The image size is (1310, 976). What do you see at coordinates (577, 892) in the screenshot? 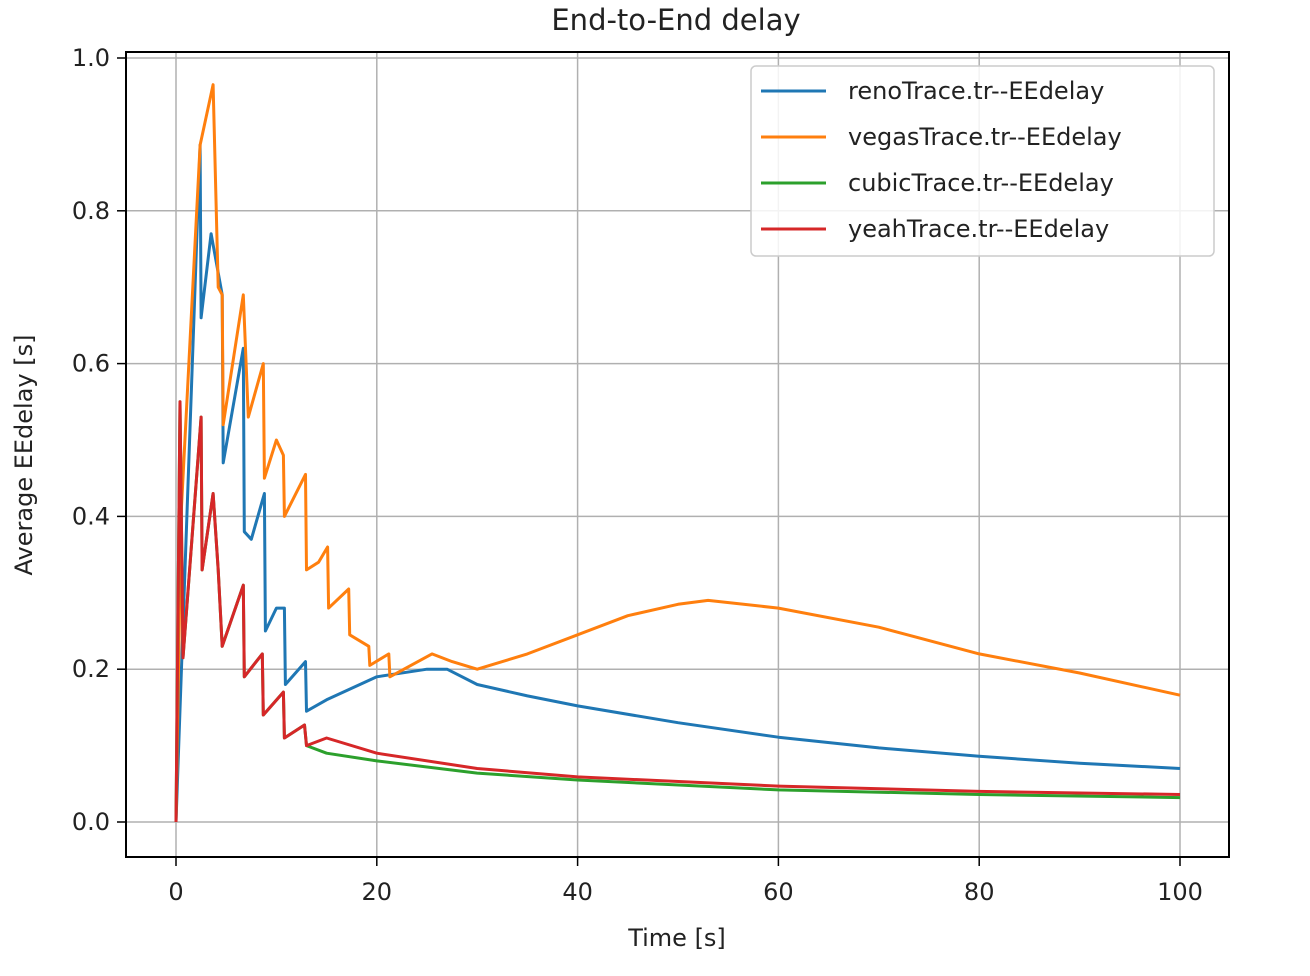
I see `x-tick-label: 40` at bounding box center [577, 892].